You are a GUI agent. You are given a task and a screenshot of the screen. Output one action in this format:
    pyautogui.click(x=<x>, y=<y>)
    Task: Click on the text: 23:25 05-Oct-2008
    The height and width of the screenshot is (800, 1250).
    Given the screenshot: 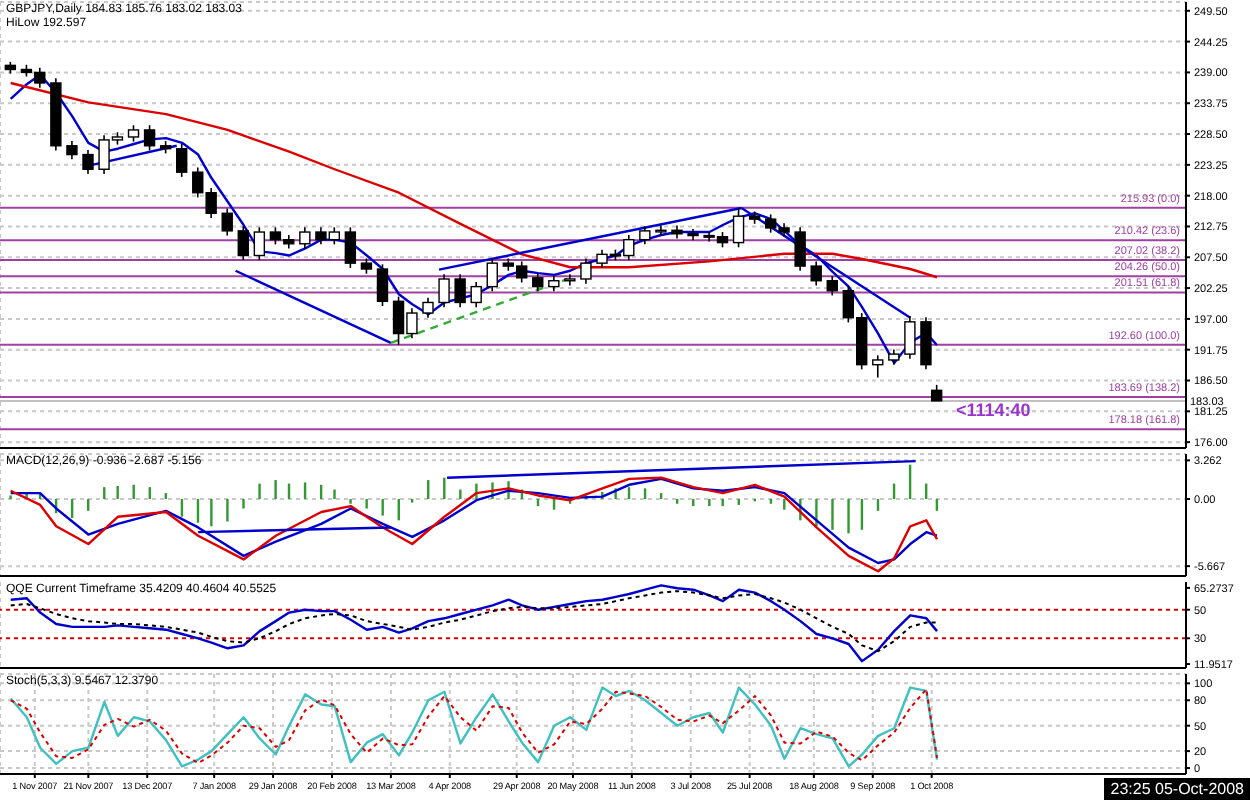 What is the action you would take?
    pyautogui.click(x=1177, y=789)
    